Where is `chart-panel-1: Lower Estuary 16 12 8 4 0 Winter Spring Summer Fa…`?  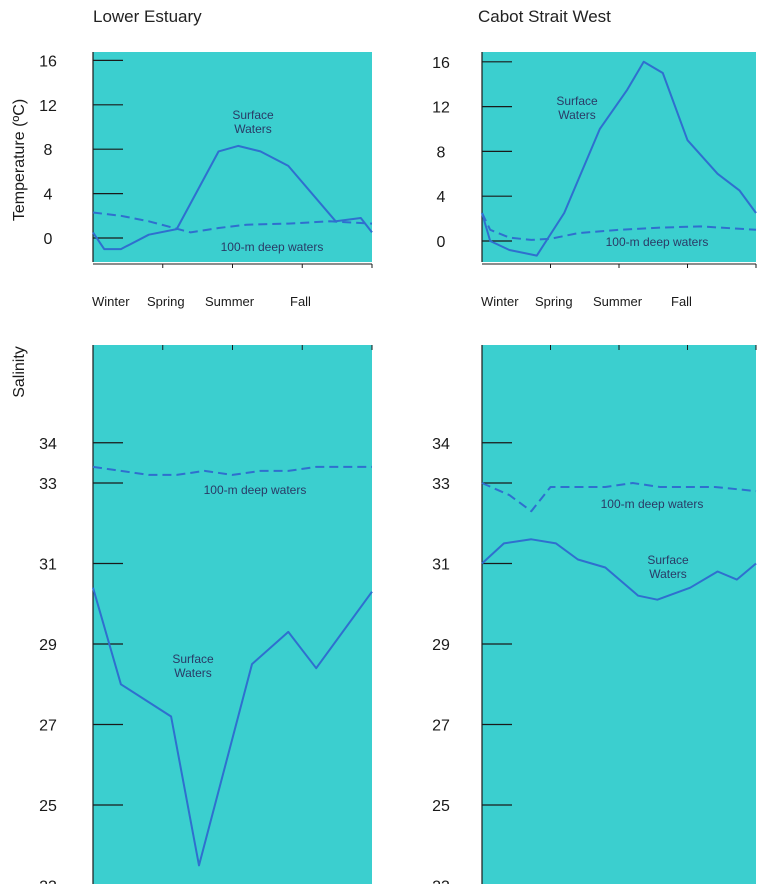
chart-panel-1: Lower Estuary 16 12 8 4 0 Winter Spring Summer Fa… is located at coordinates (206, 158).